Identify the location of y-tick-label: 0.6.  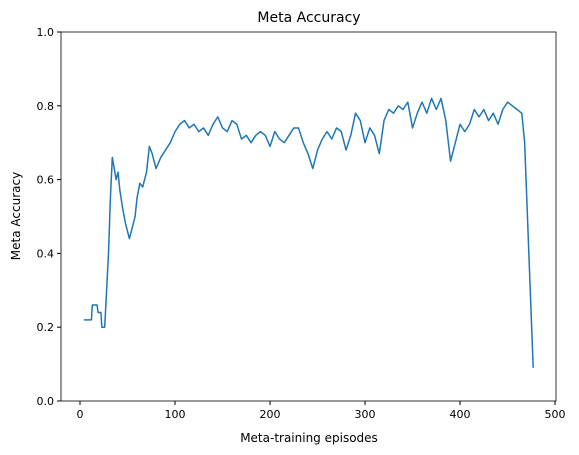
(46, 180).